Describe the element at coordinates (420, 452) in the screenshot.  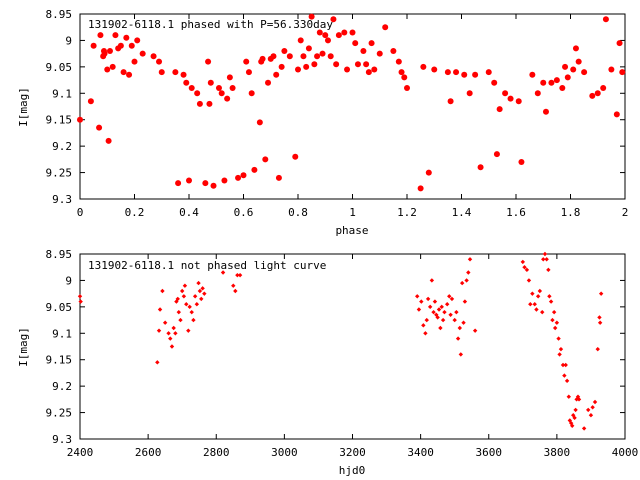
I see `x-tick-label: 3400` at that location.